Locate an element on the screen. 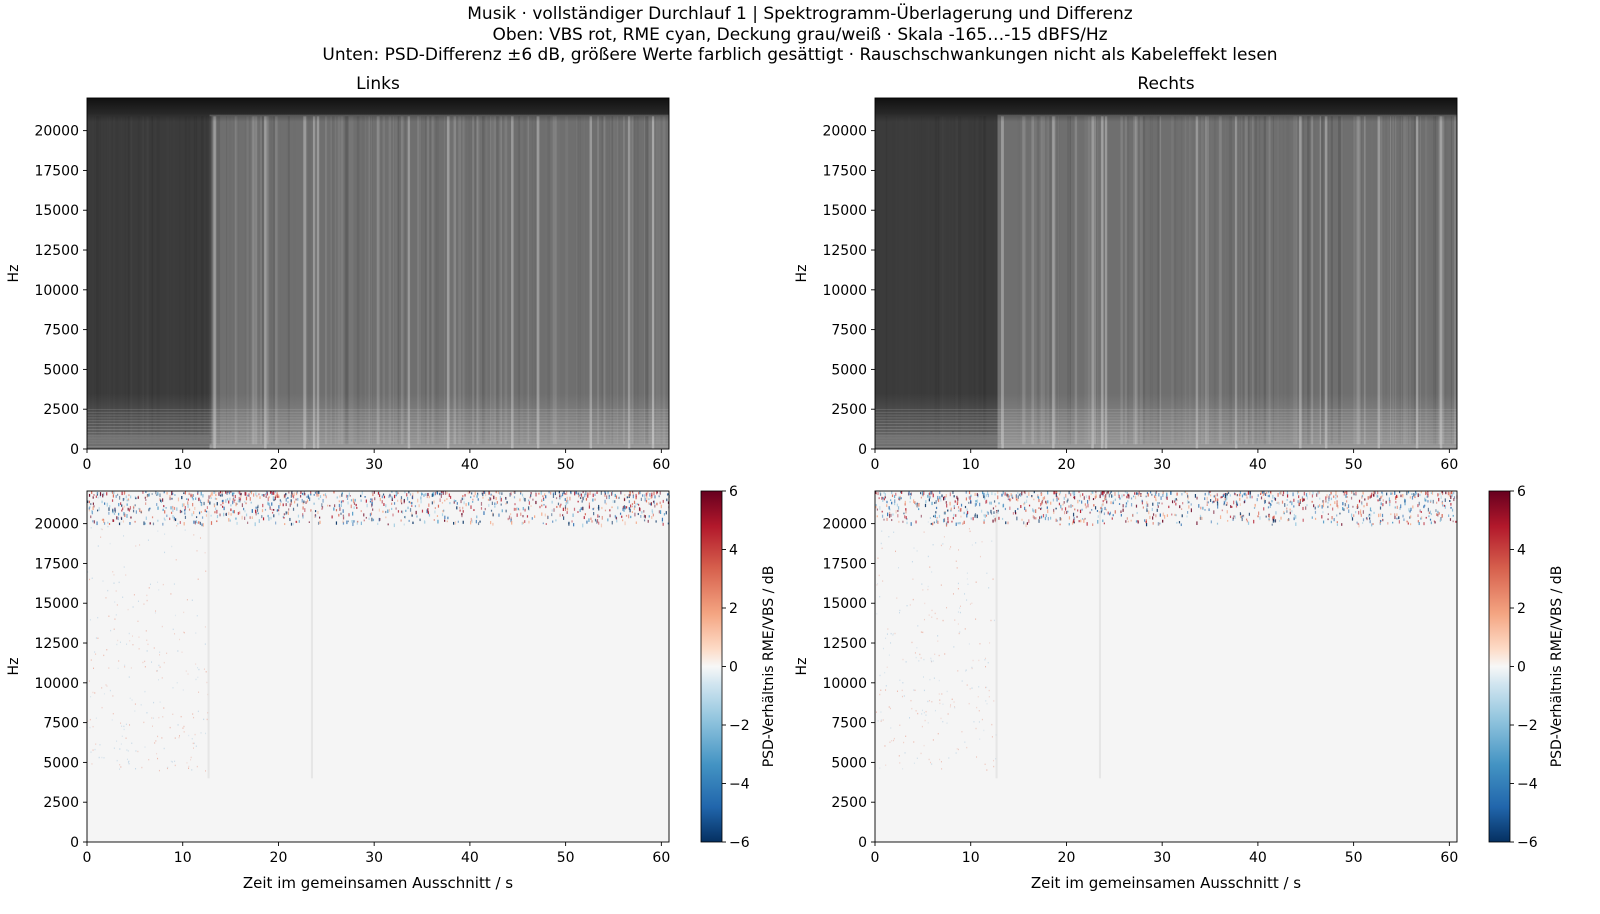 The image size is (1600, 914). x-tick-label: 10 is located at coordinates (971, 465).